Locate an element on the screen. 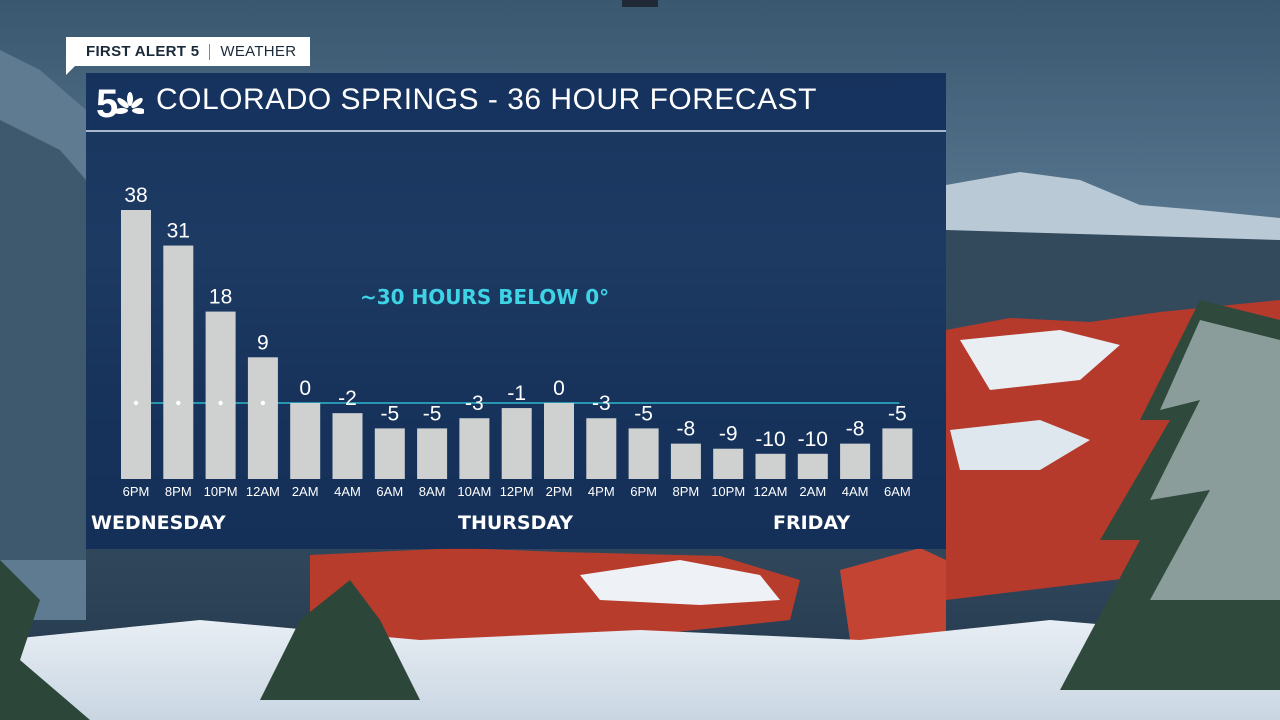 This screenshot has height=720, width=1280. hour-tick-label: 2PM is located at coordinates (559, 491).